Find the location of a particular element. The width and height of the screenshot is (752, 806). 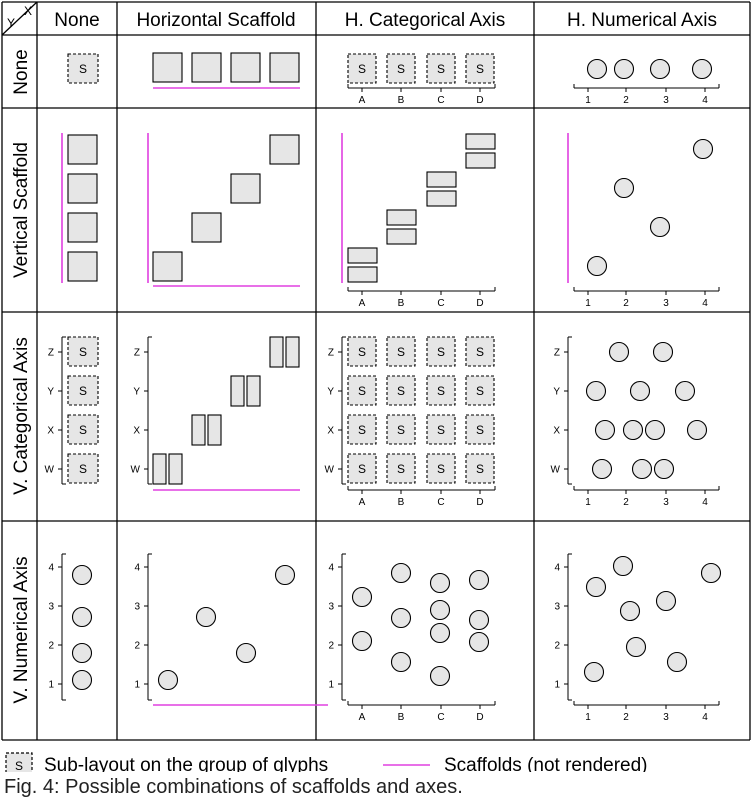

col-header-h-numerical-axis: H. Numerical Axis is located at coordinates (642, 20).